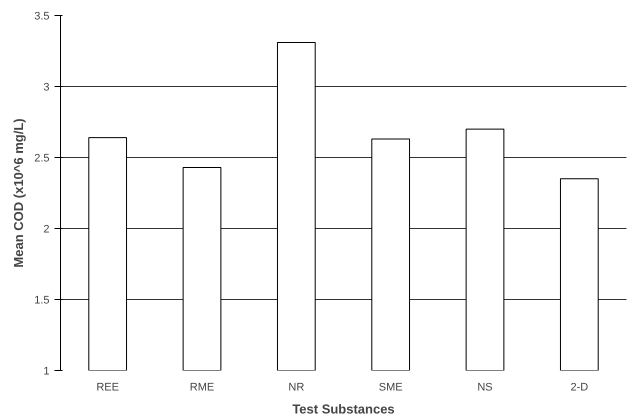 The height and width of the screenshot is (419, 636). I want to click on x-tick-label: 2-D, so click(579, 388).